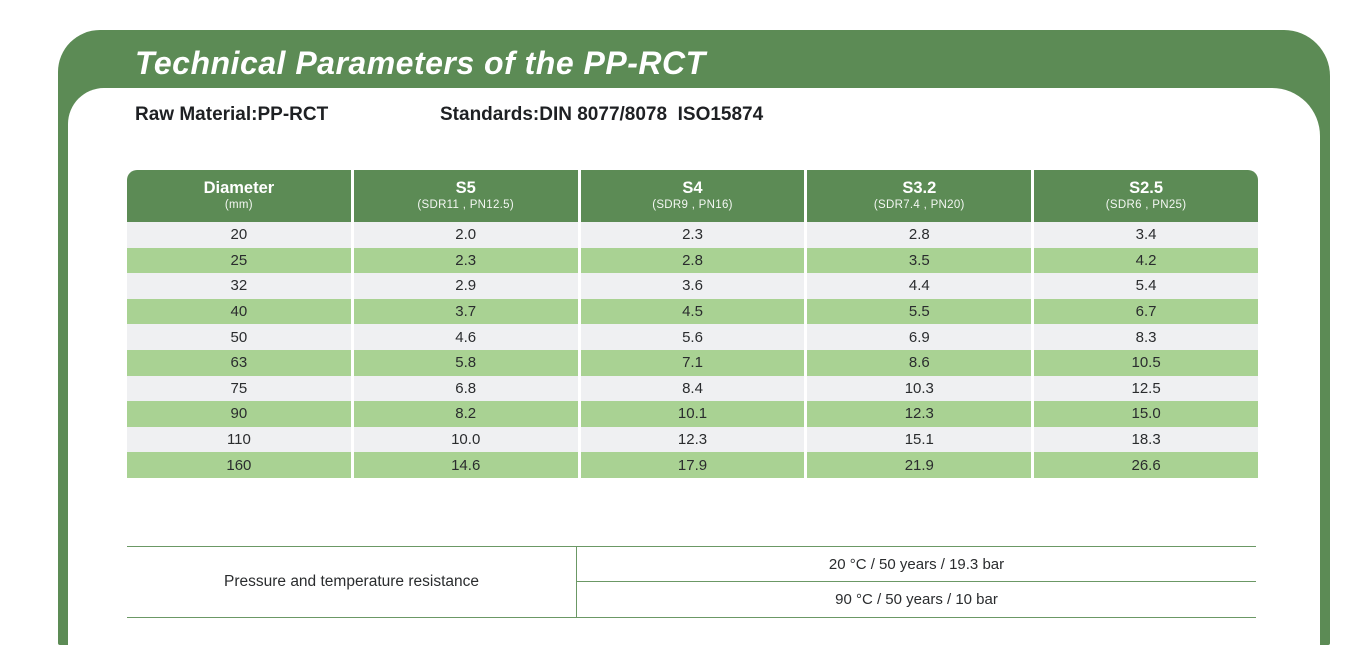 The width and height of the screenshot is (1369, 664). I want to click on column-header-title: S2.5, so click(1146, 188).